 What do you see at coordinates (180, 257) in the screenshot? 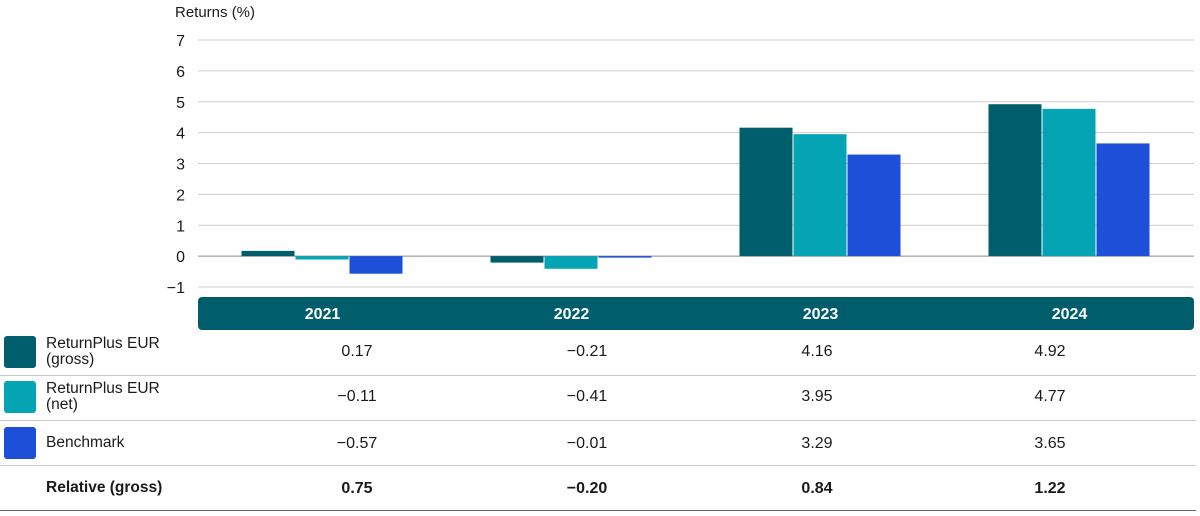
I see `y-tick-label: 0` at bounding box center [180, 257].